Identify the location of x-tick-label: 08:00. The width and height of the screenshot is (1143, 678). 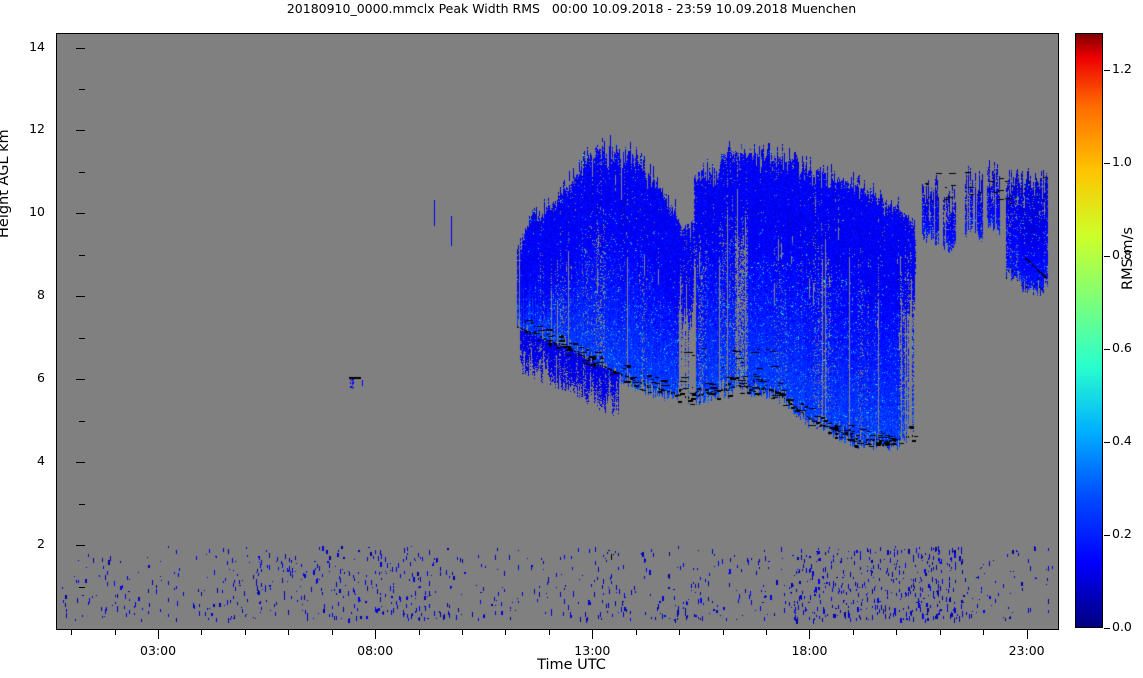
(375, 650).